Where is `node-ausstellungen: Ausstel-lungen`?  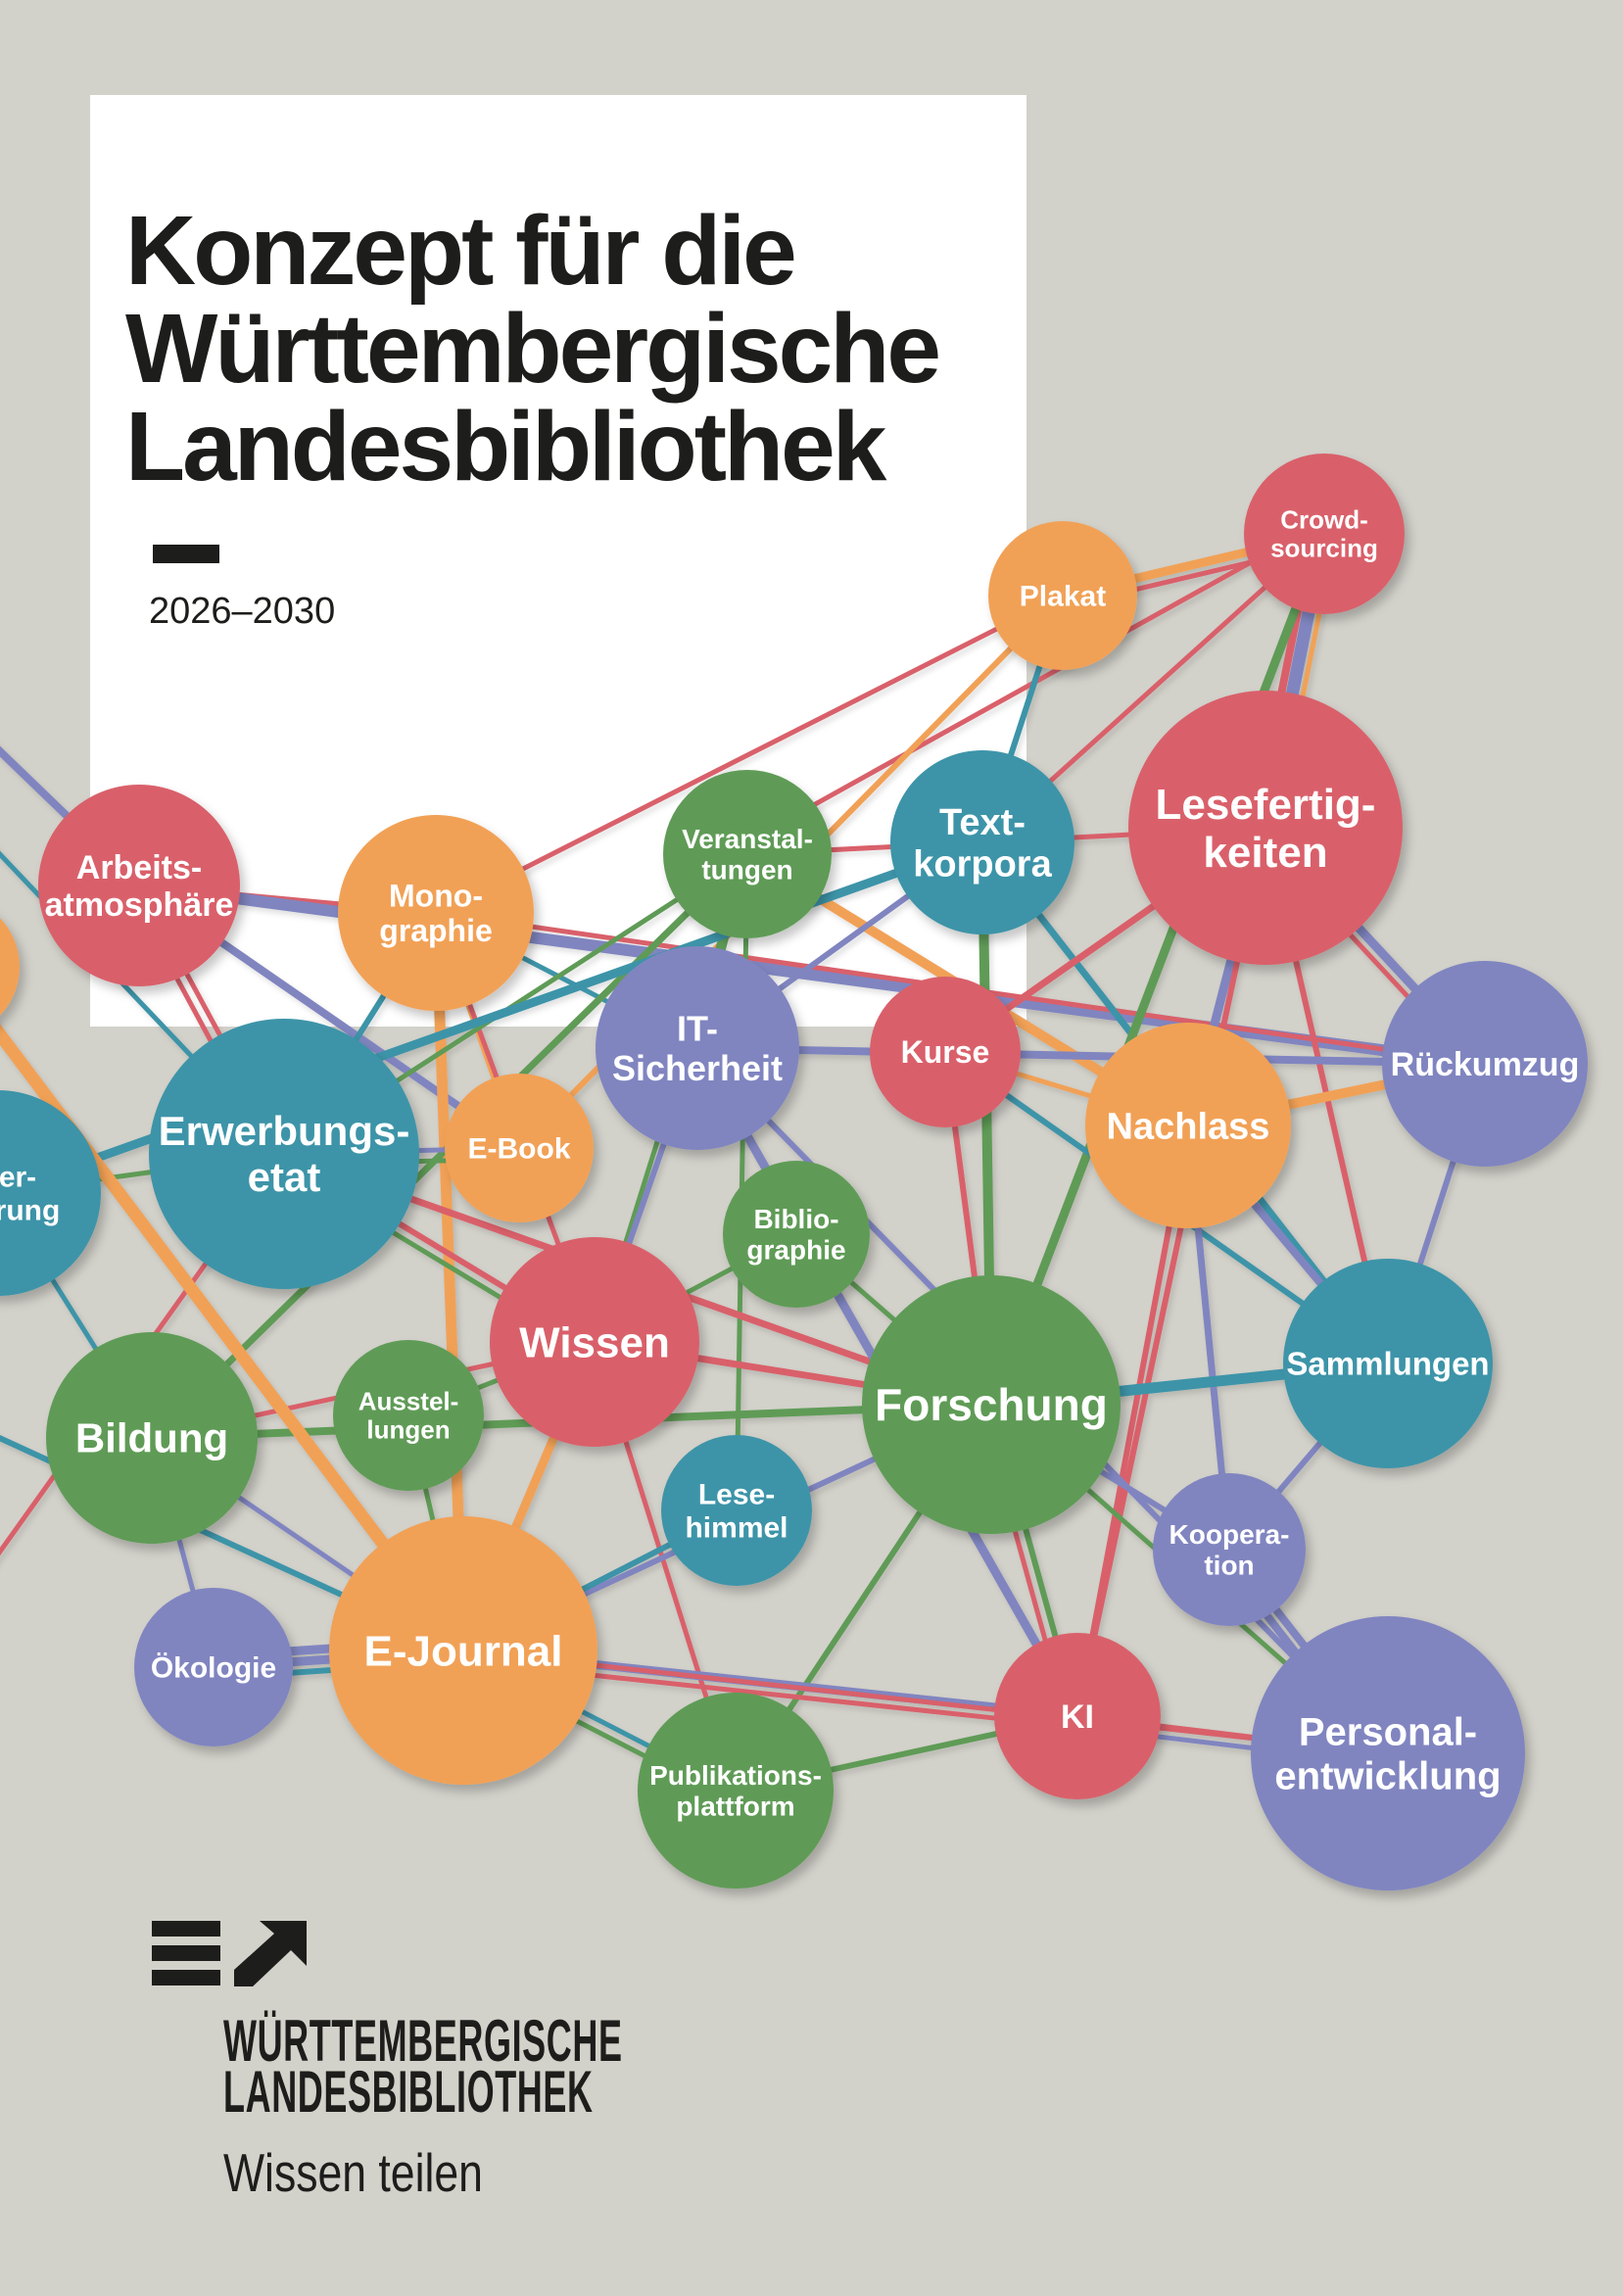
node-ausstellungen: Ausstel-lungen is located at coordinates (408, 1416).